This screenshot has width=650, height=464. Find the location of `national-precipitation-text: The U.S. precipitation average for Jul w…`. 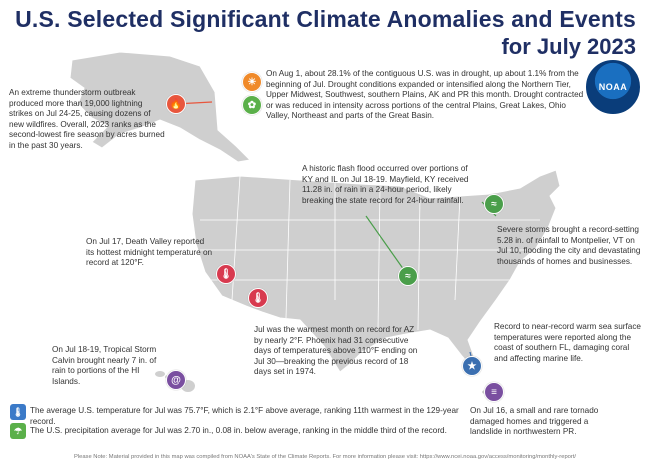

national-precipitation-text: The U.S. precipitation average for Jul w… is located at coordinates (238, 430).